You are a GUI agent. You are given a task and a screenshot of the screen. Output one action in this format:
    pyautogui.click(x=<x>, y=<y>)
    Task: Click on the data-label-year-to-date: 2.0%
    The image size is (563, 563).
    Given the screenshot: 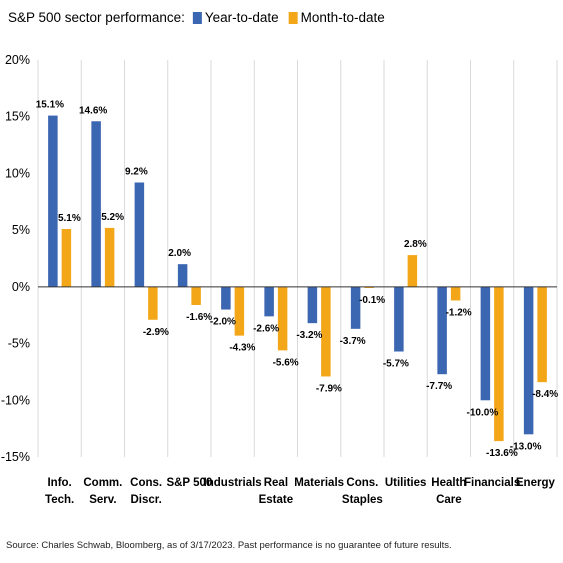 What is the action you would take?
    pyautogui.click(x=179, y=253)
    